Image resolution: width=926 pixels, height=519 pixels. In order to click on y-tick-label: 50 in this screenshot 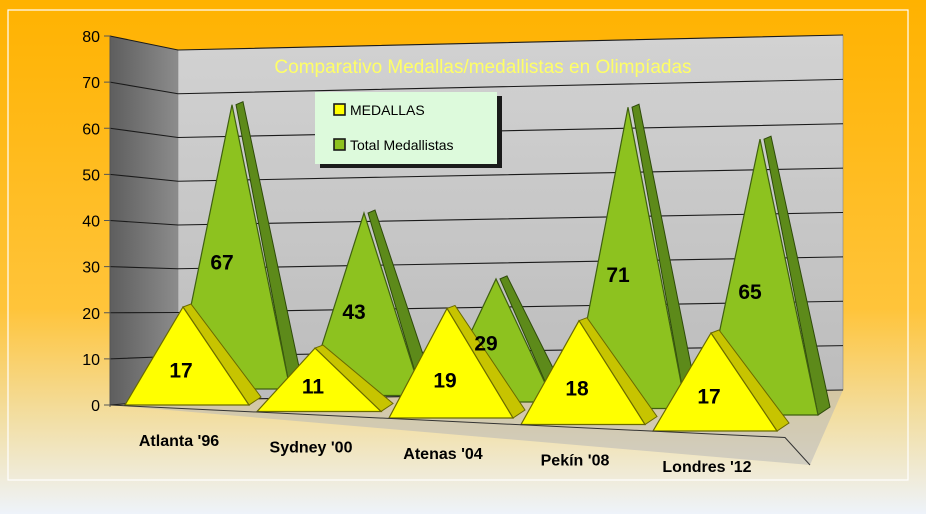, I will do `click(91, 175)`.